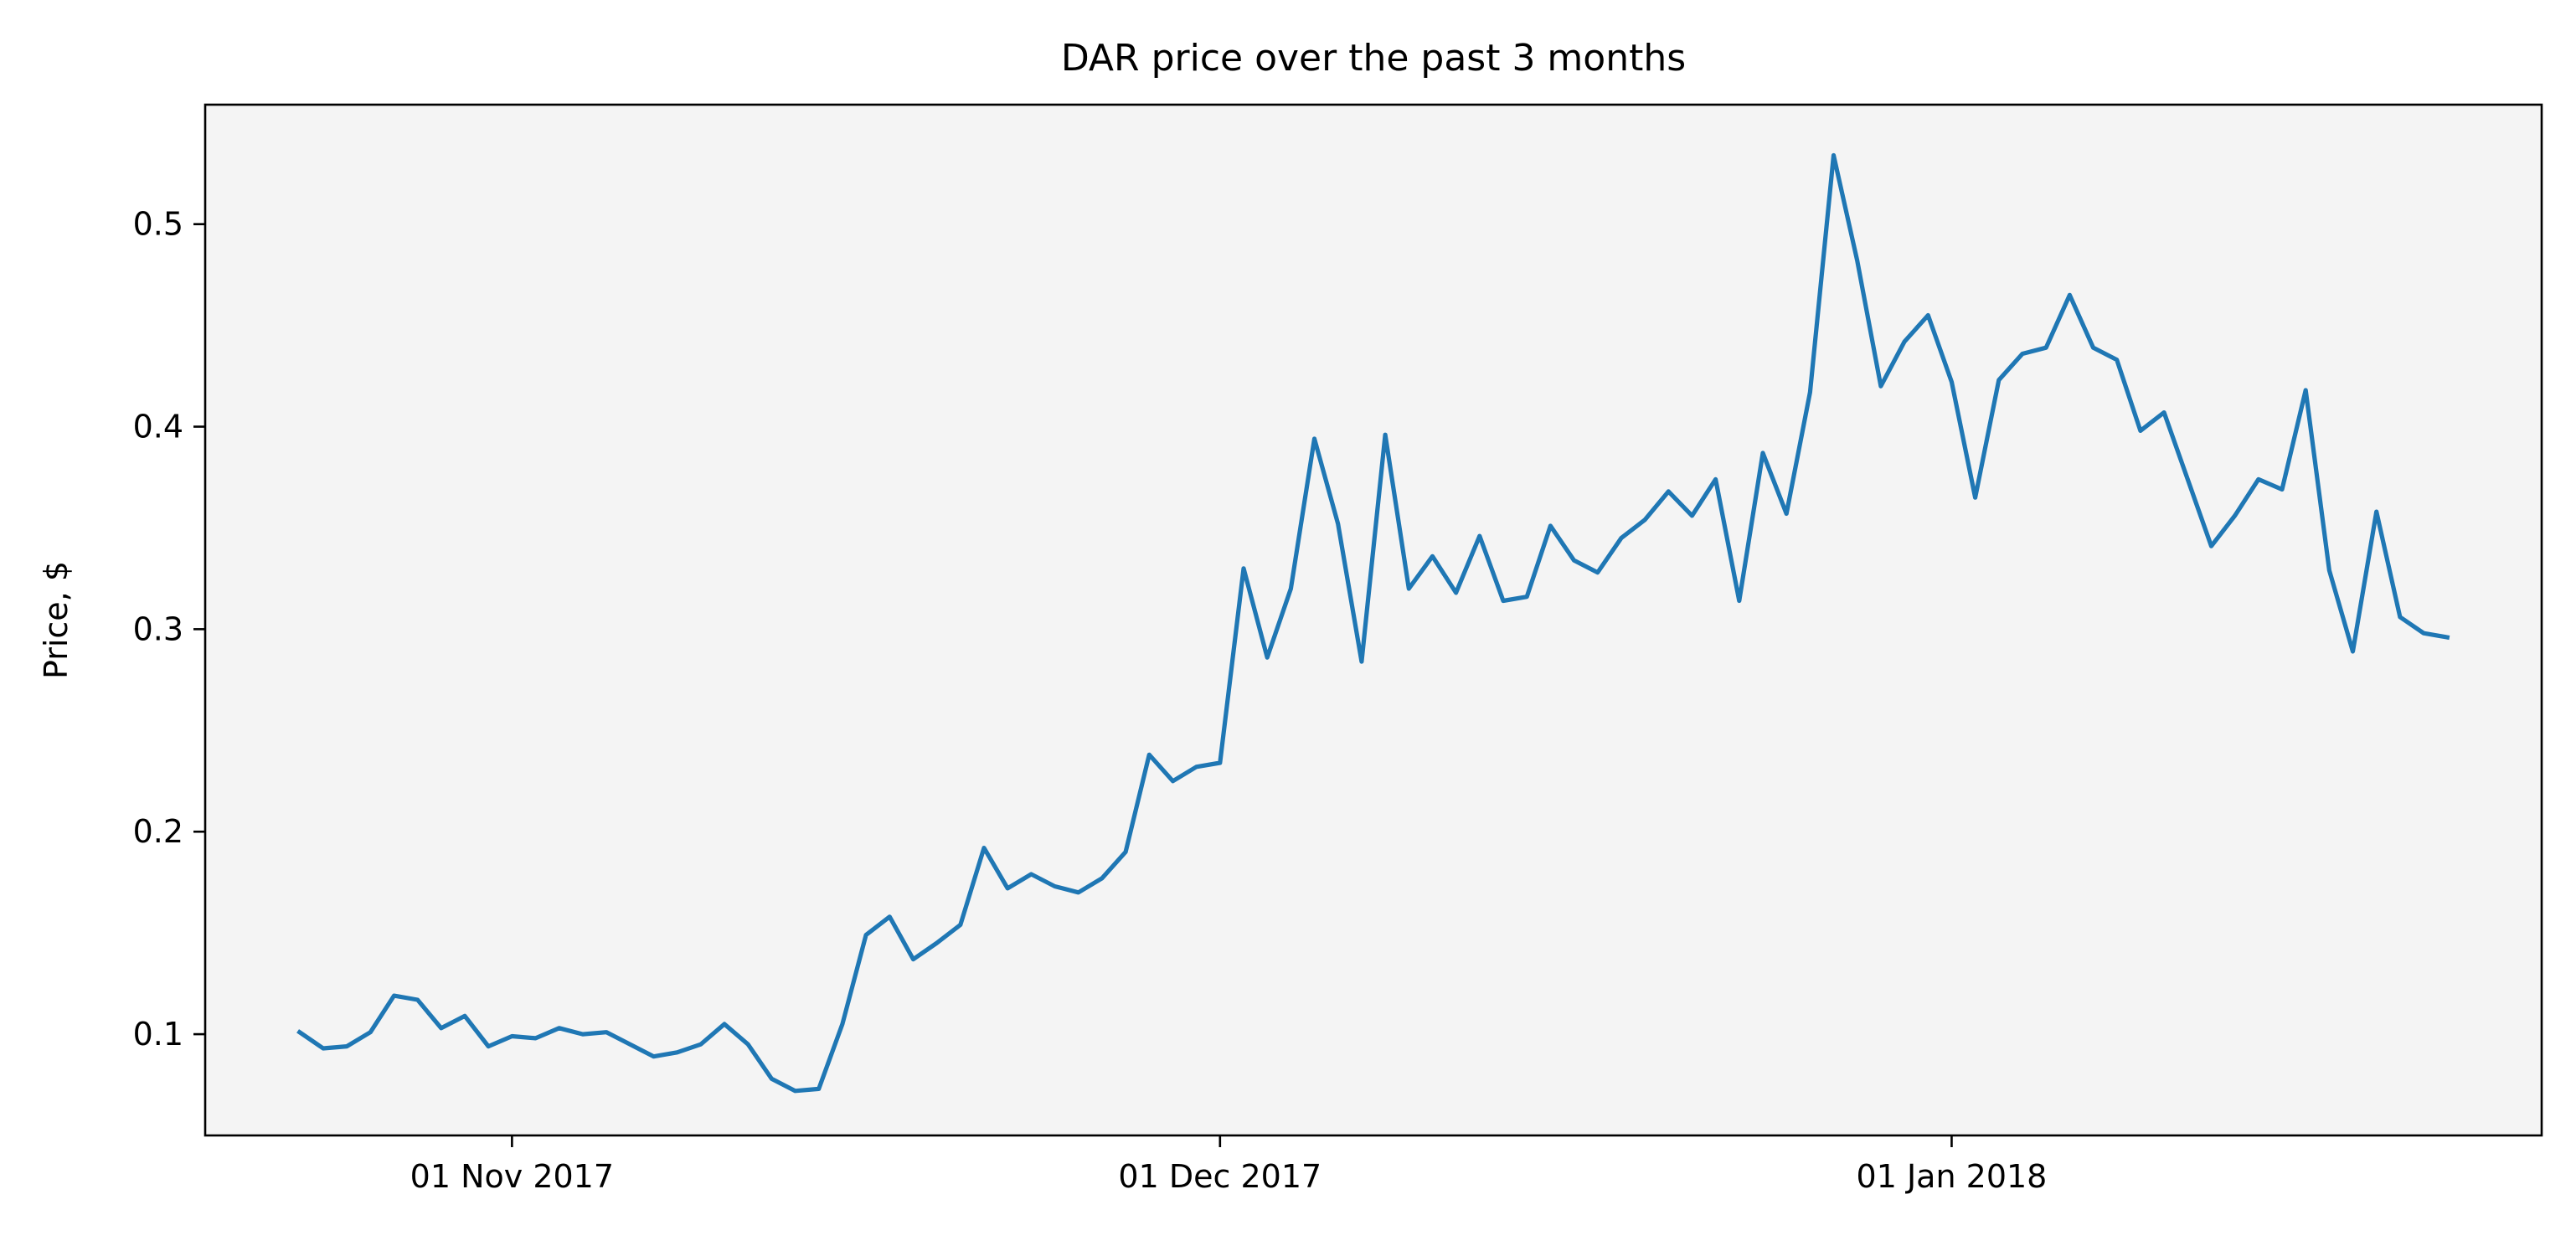  I want to click on y-tick-label: 0.5, so click(158, 224).